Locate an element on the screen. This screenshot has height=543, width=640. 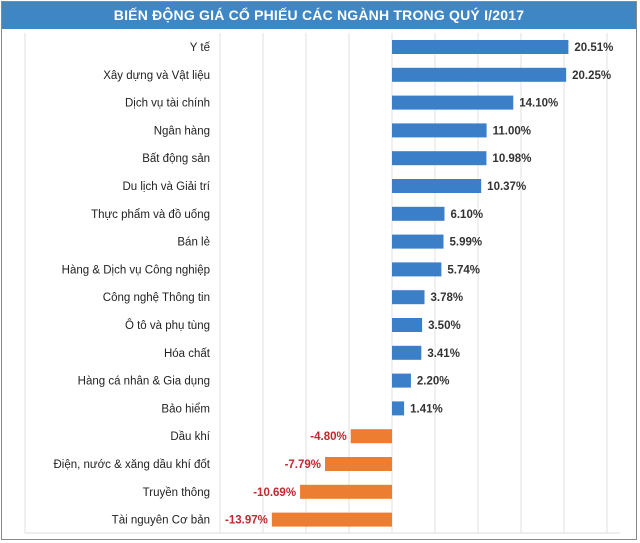
data-label: 3.41% is located at coordinates (443, 354).